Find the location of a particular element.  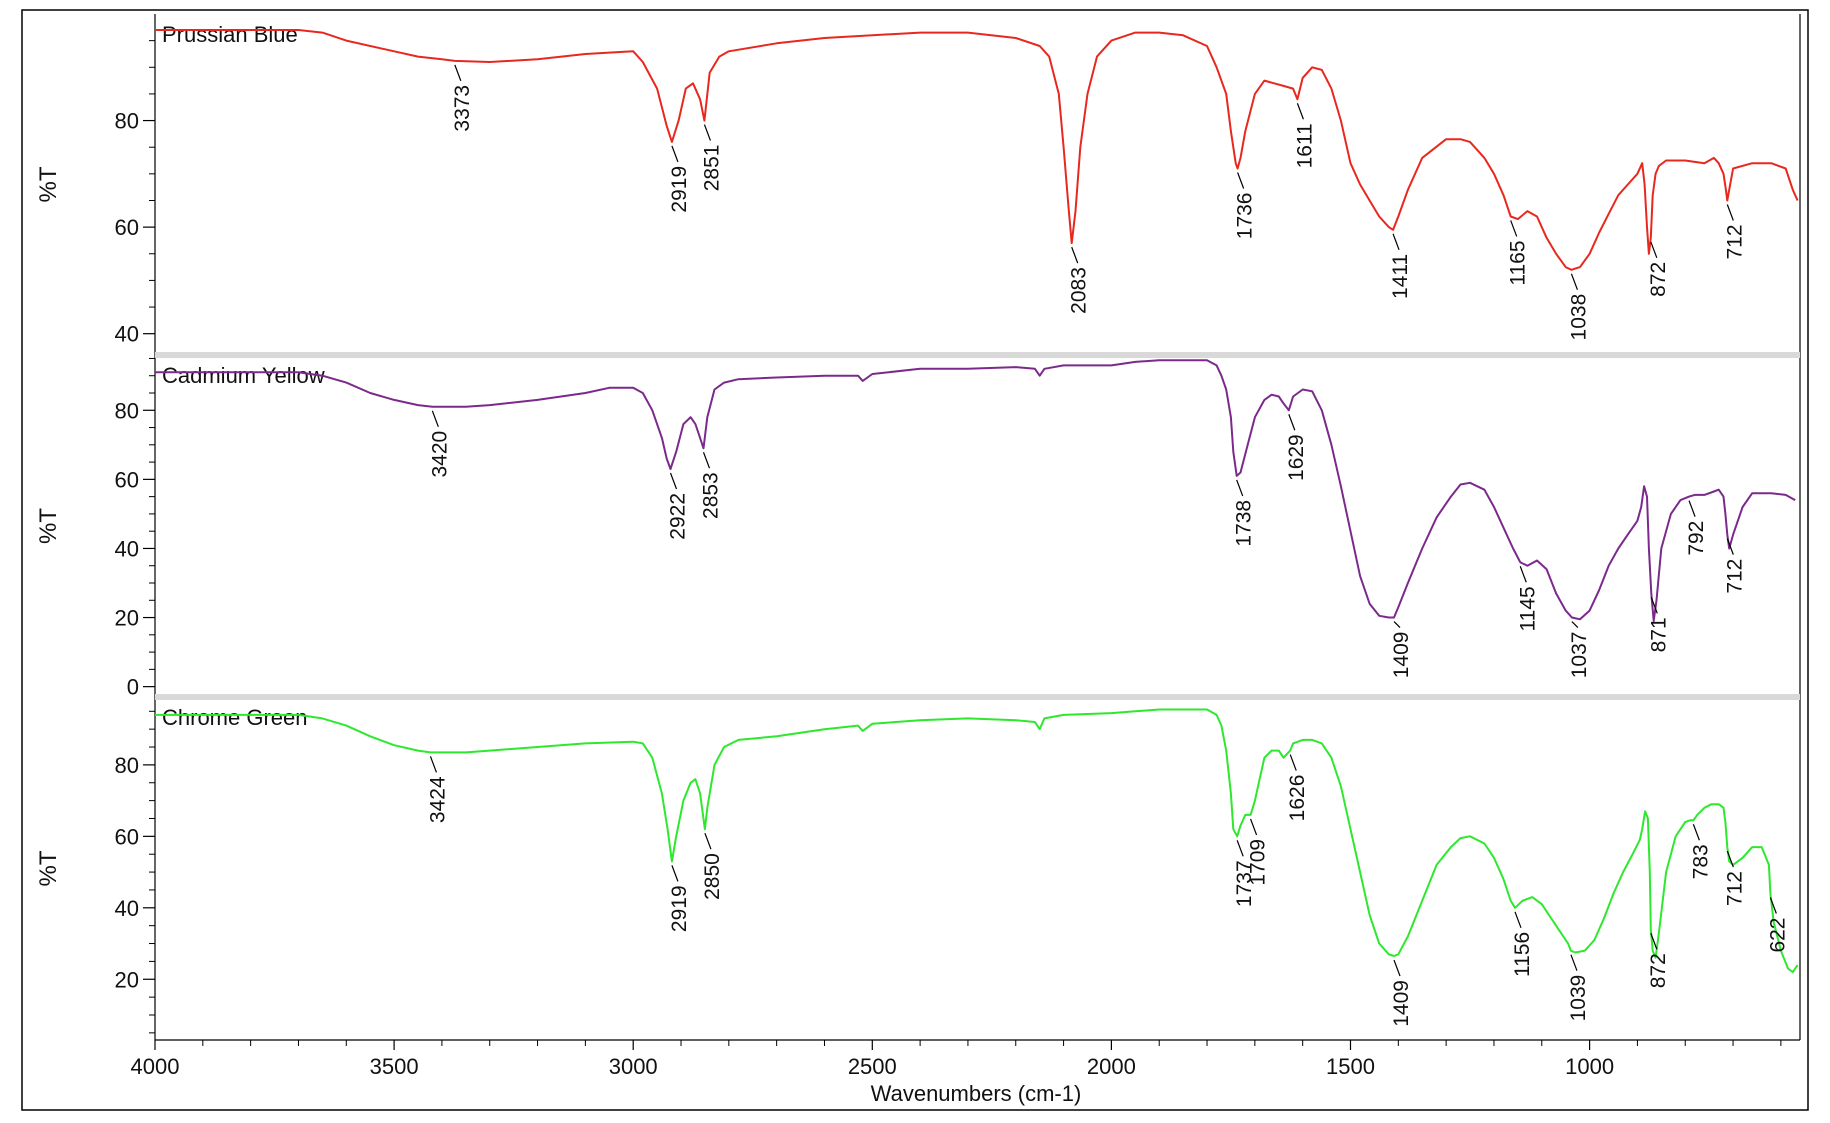

peak-label: 871 is located at coordinates (1658, 634).